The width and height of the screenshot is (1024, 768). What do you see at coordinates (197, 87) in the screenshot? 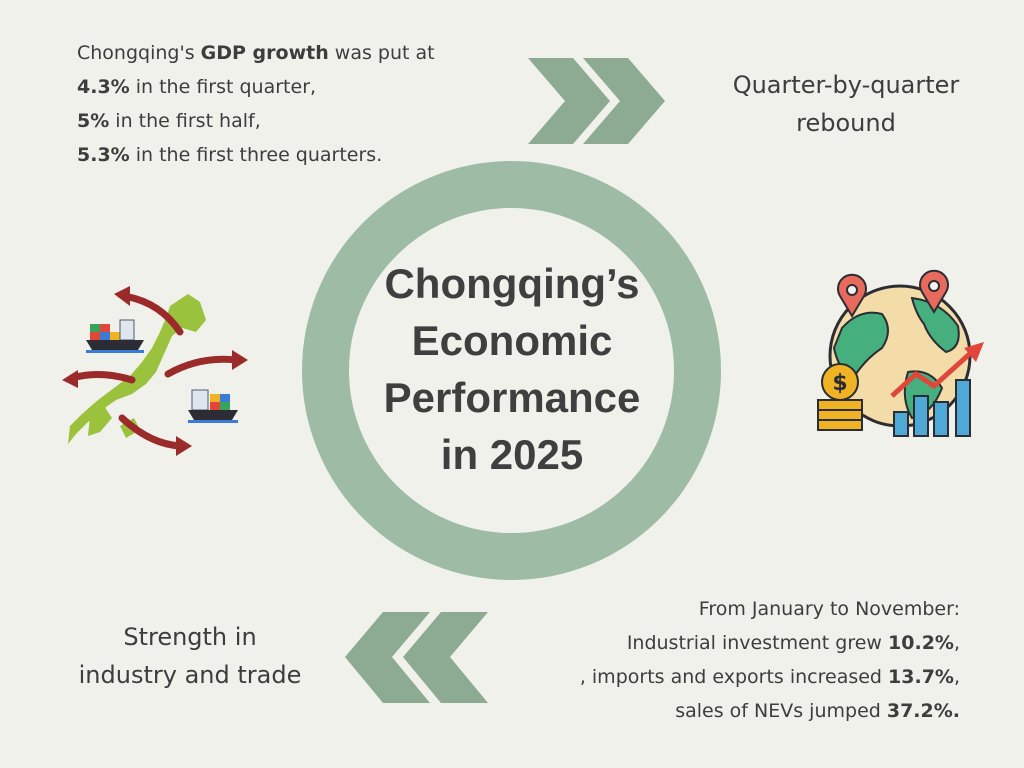
I see `gdp-q1-line: 4.3% in the first quarter,` at bounding box center [197, 87].